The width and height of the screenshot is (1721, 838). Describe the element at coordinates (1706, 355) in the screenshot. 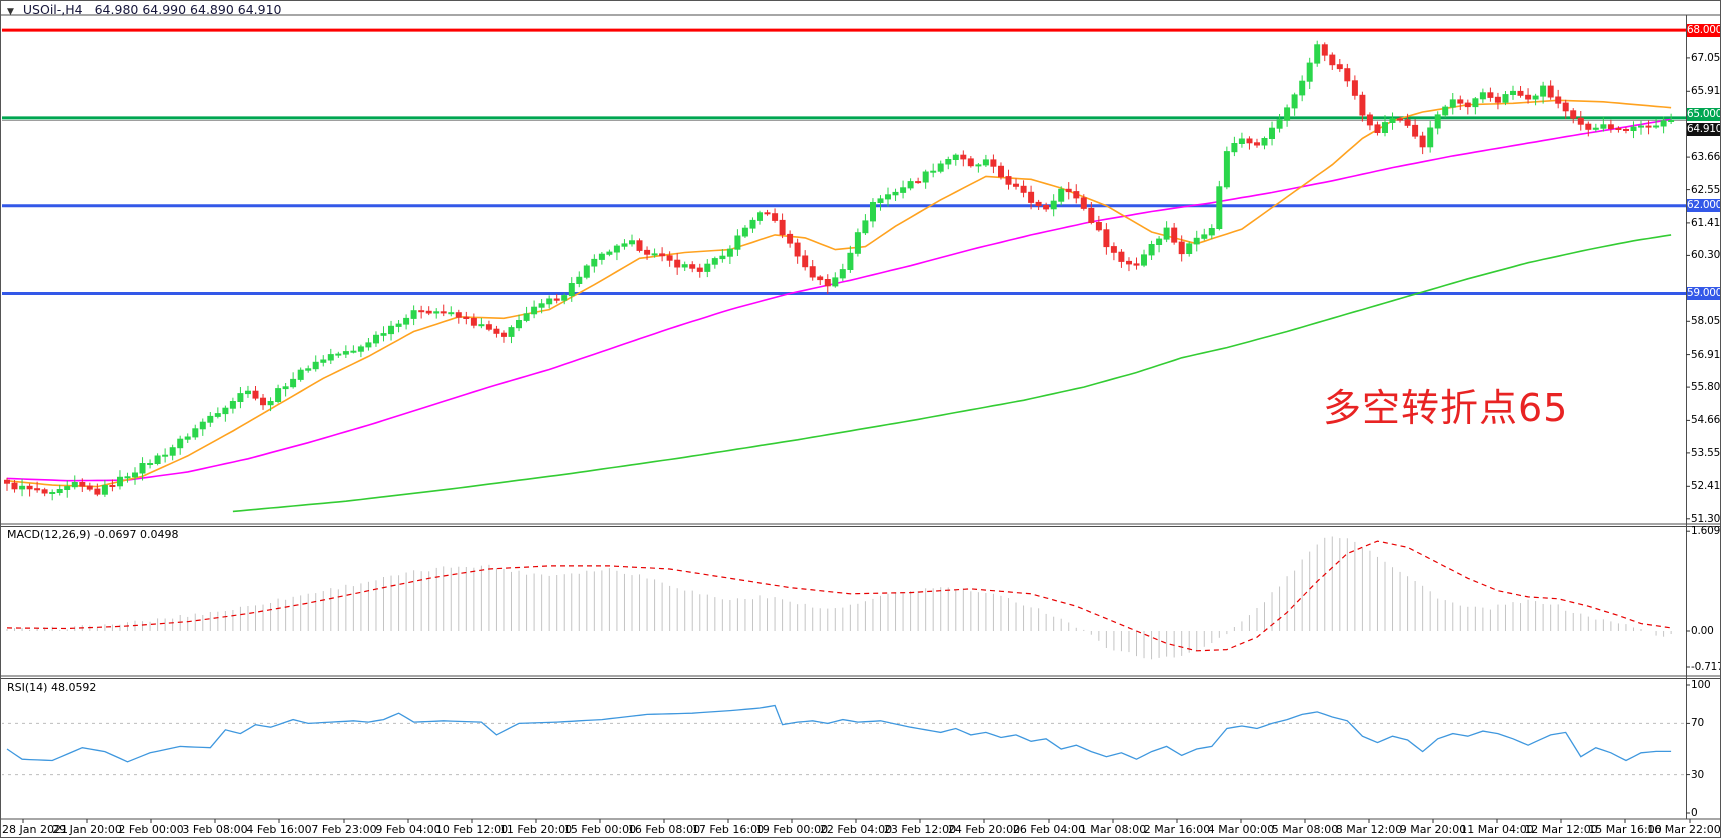

I see `price-axis-label: 56.910` at that location.